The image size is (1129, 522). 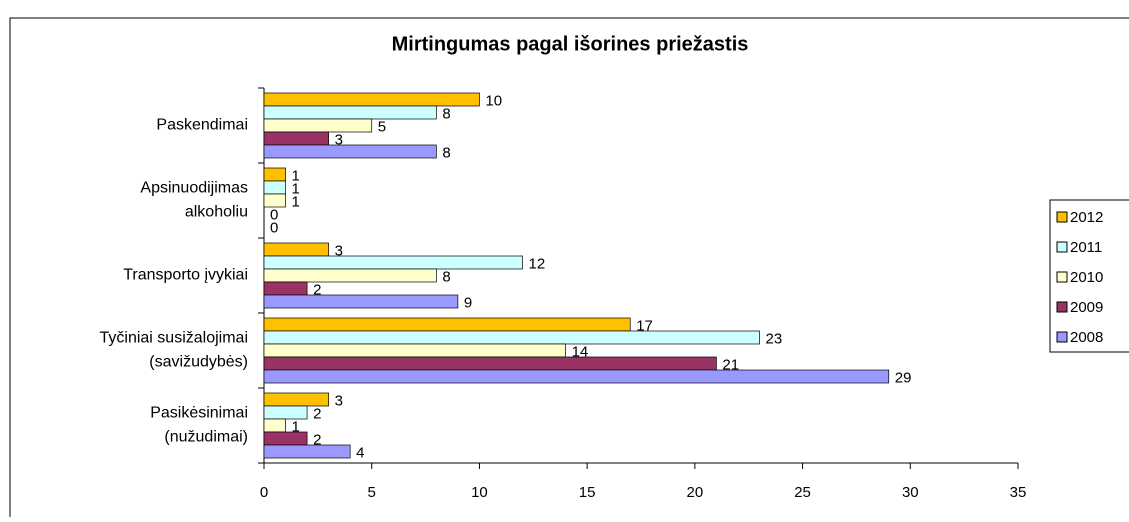 What do you see at coordinates (644, 325) in the screenshot?
I see `data-label: 17` at bounding box center [644, 325].